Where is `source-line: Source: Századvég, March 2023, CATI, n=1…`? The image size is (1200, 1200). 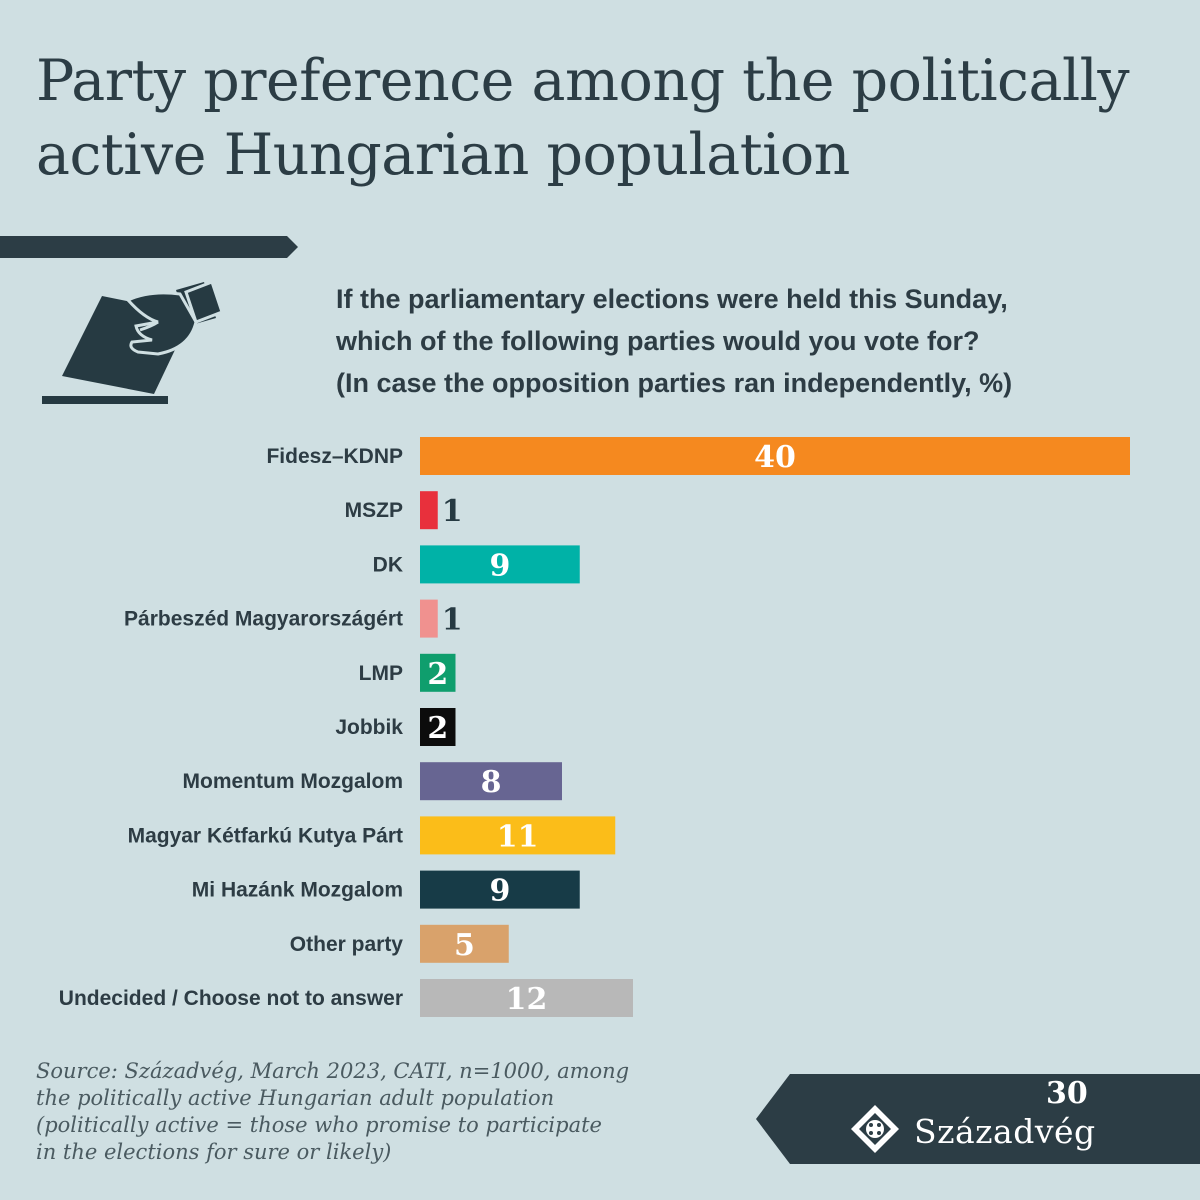 source-line: Source: Századvég, March 2023, CATI, n=1… is located at coordinates (333, 1071).